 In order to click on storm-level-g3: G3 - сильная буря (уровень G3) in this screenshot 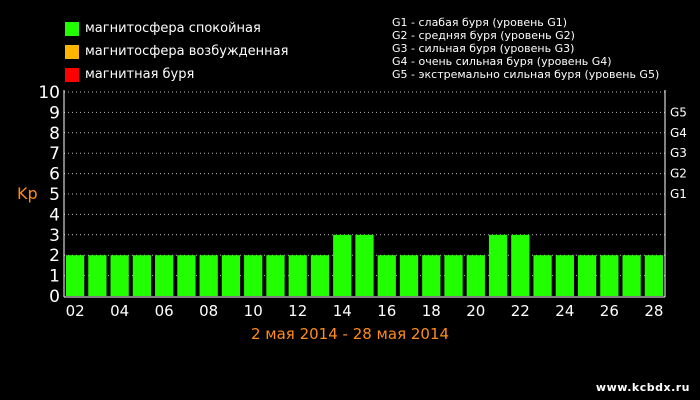, I will do `click(483, 48)`.